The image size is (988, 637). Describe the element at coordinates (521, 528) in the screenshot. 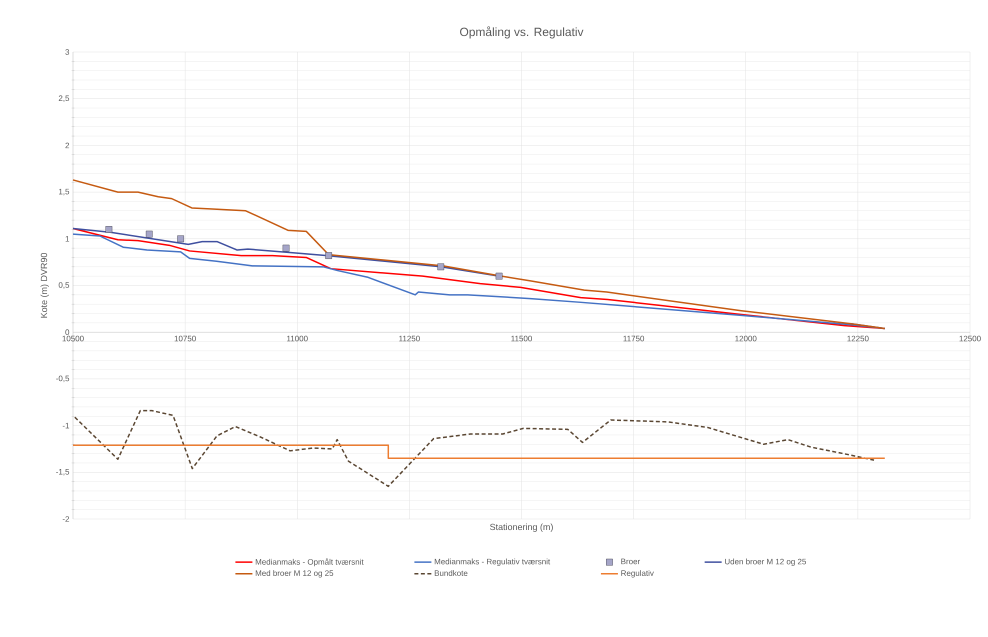

I see `x-axis-title: Stationering (m)` at that location.